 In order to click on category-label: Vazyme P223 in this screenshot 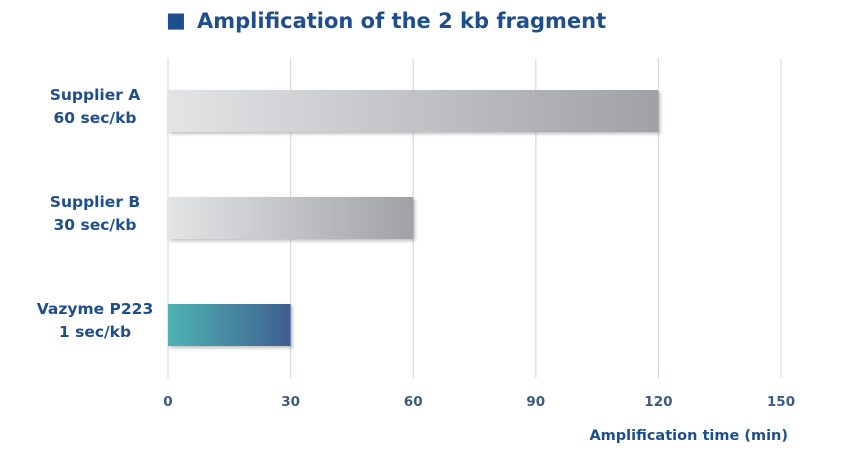, I will do `click(95, 309)`.